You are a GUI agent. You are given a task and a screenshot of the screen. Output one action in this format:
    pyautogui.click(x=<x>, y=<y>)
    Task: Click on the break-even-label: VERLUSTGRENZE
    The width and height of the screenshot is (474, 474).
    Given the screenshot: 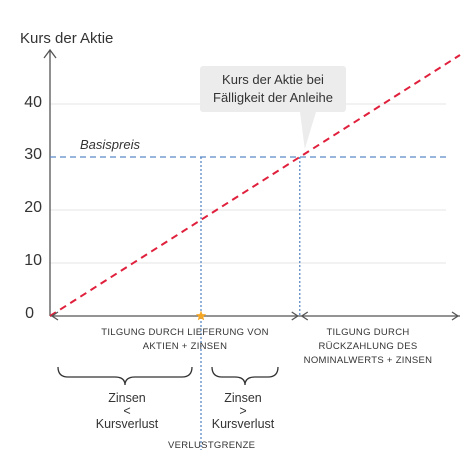 What is the action you would take?
    pyautogui.click(x=212, y=445)
    